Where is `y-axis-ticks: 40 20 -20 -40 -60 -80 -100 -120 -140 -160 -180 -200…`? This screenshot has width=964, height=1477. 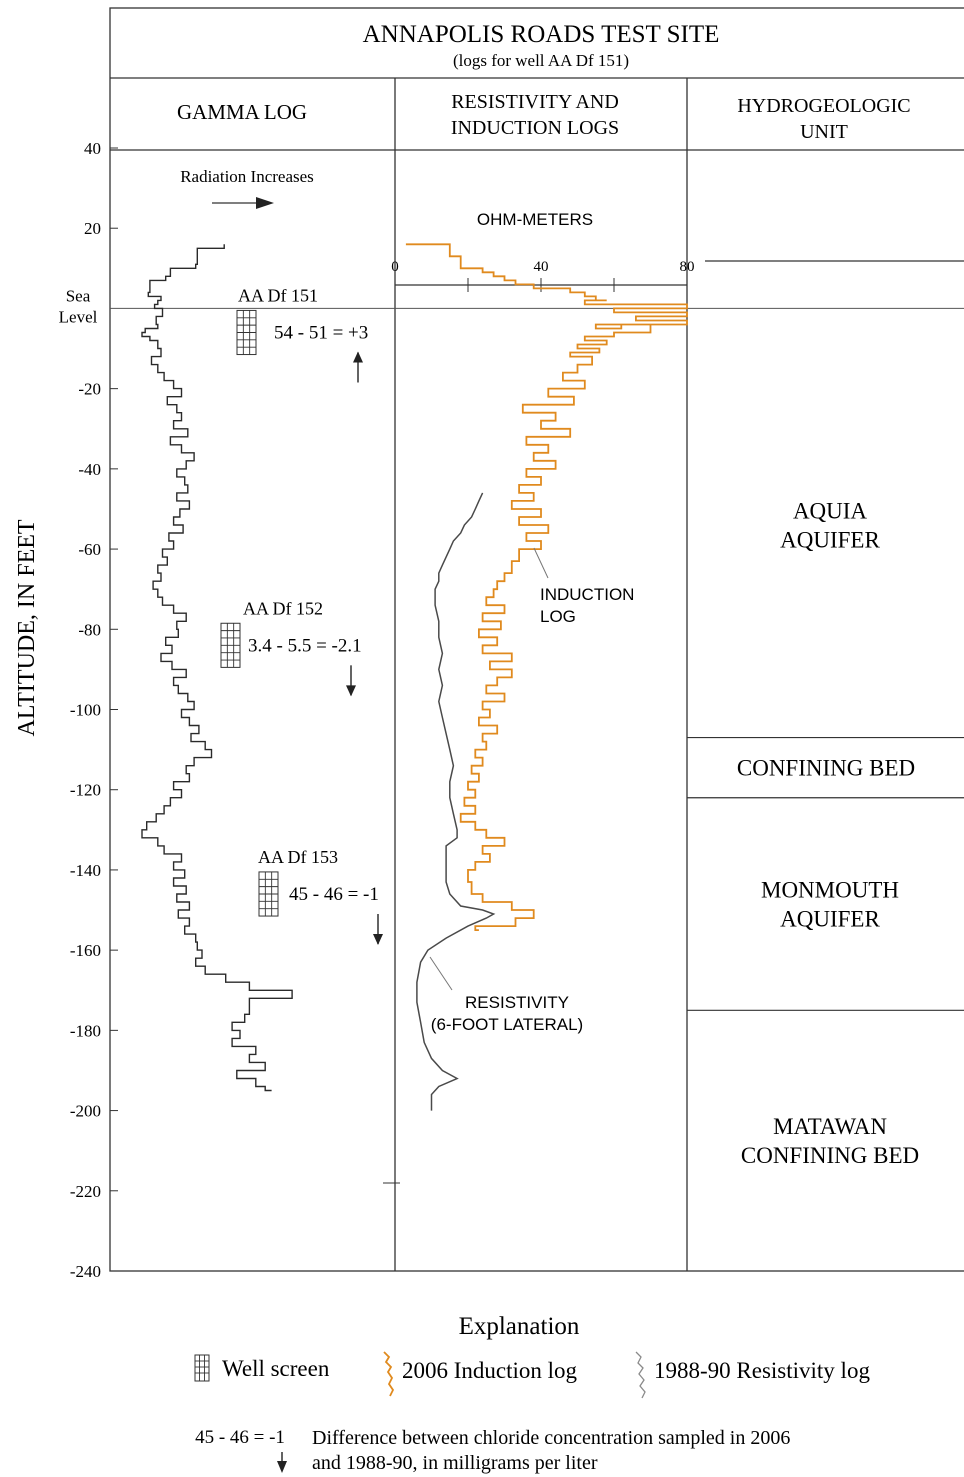
y-axis-ticks: 40 20 -20 -40 -60 -80 -100 -120 -140 -160 -180 -200… is located at coordinates (94, 710).